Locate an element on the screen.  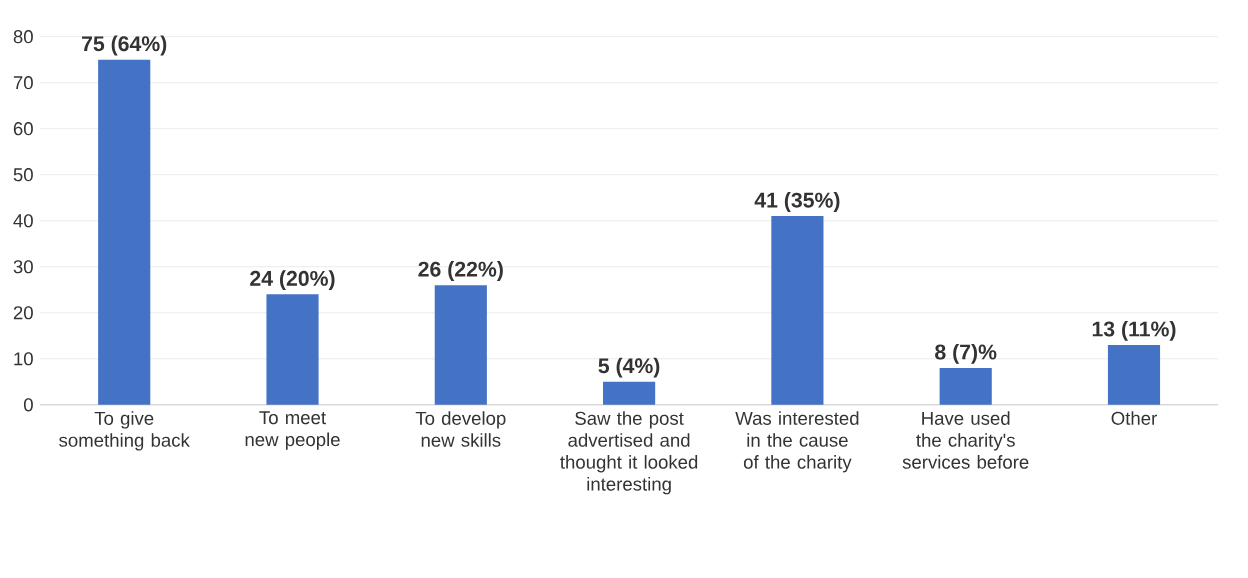
x-tick-label: Saw the post advertised and thought it looked interesting is located at coordinates (629, 453).